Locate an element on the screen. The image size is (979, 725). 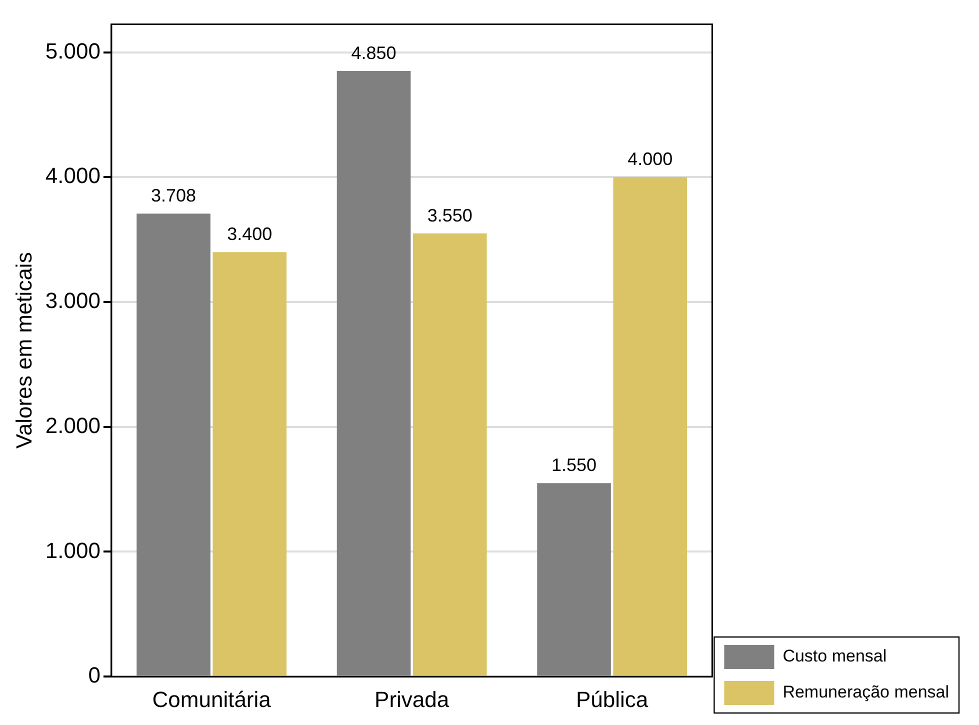
x-tick-label: Pública is located at coordinates (612, 699).